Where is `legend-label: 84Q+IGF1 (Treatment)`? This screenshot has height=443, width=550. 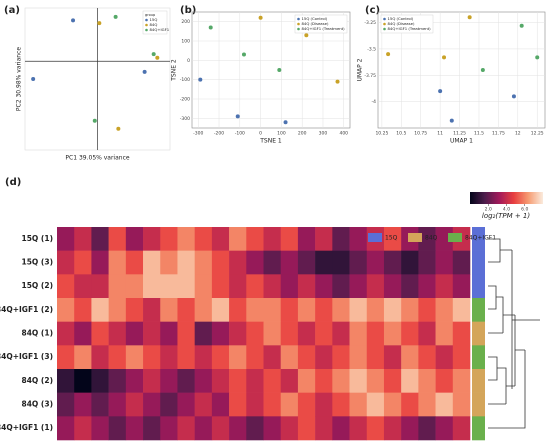
legend-label: 84Q+IGF1 (Treatment) is located at coordinates (410, 28).